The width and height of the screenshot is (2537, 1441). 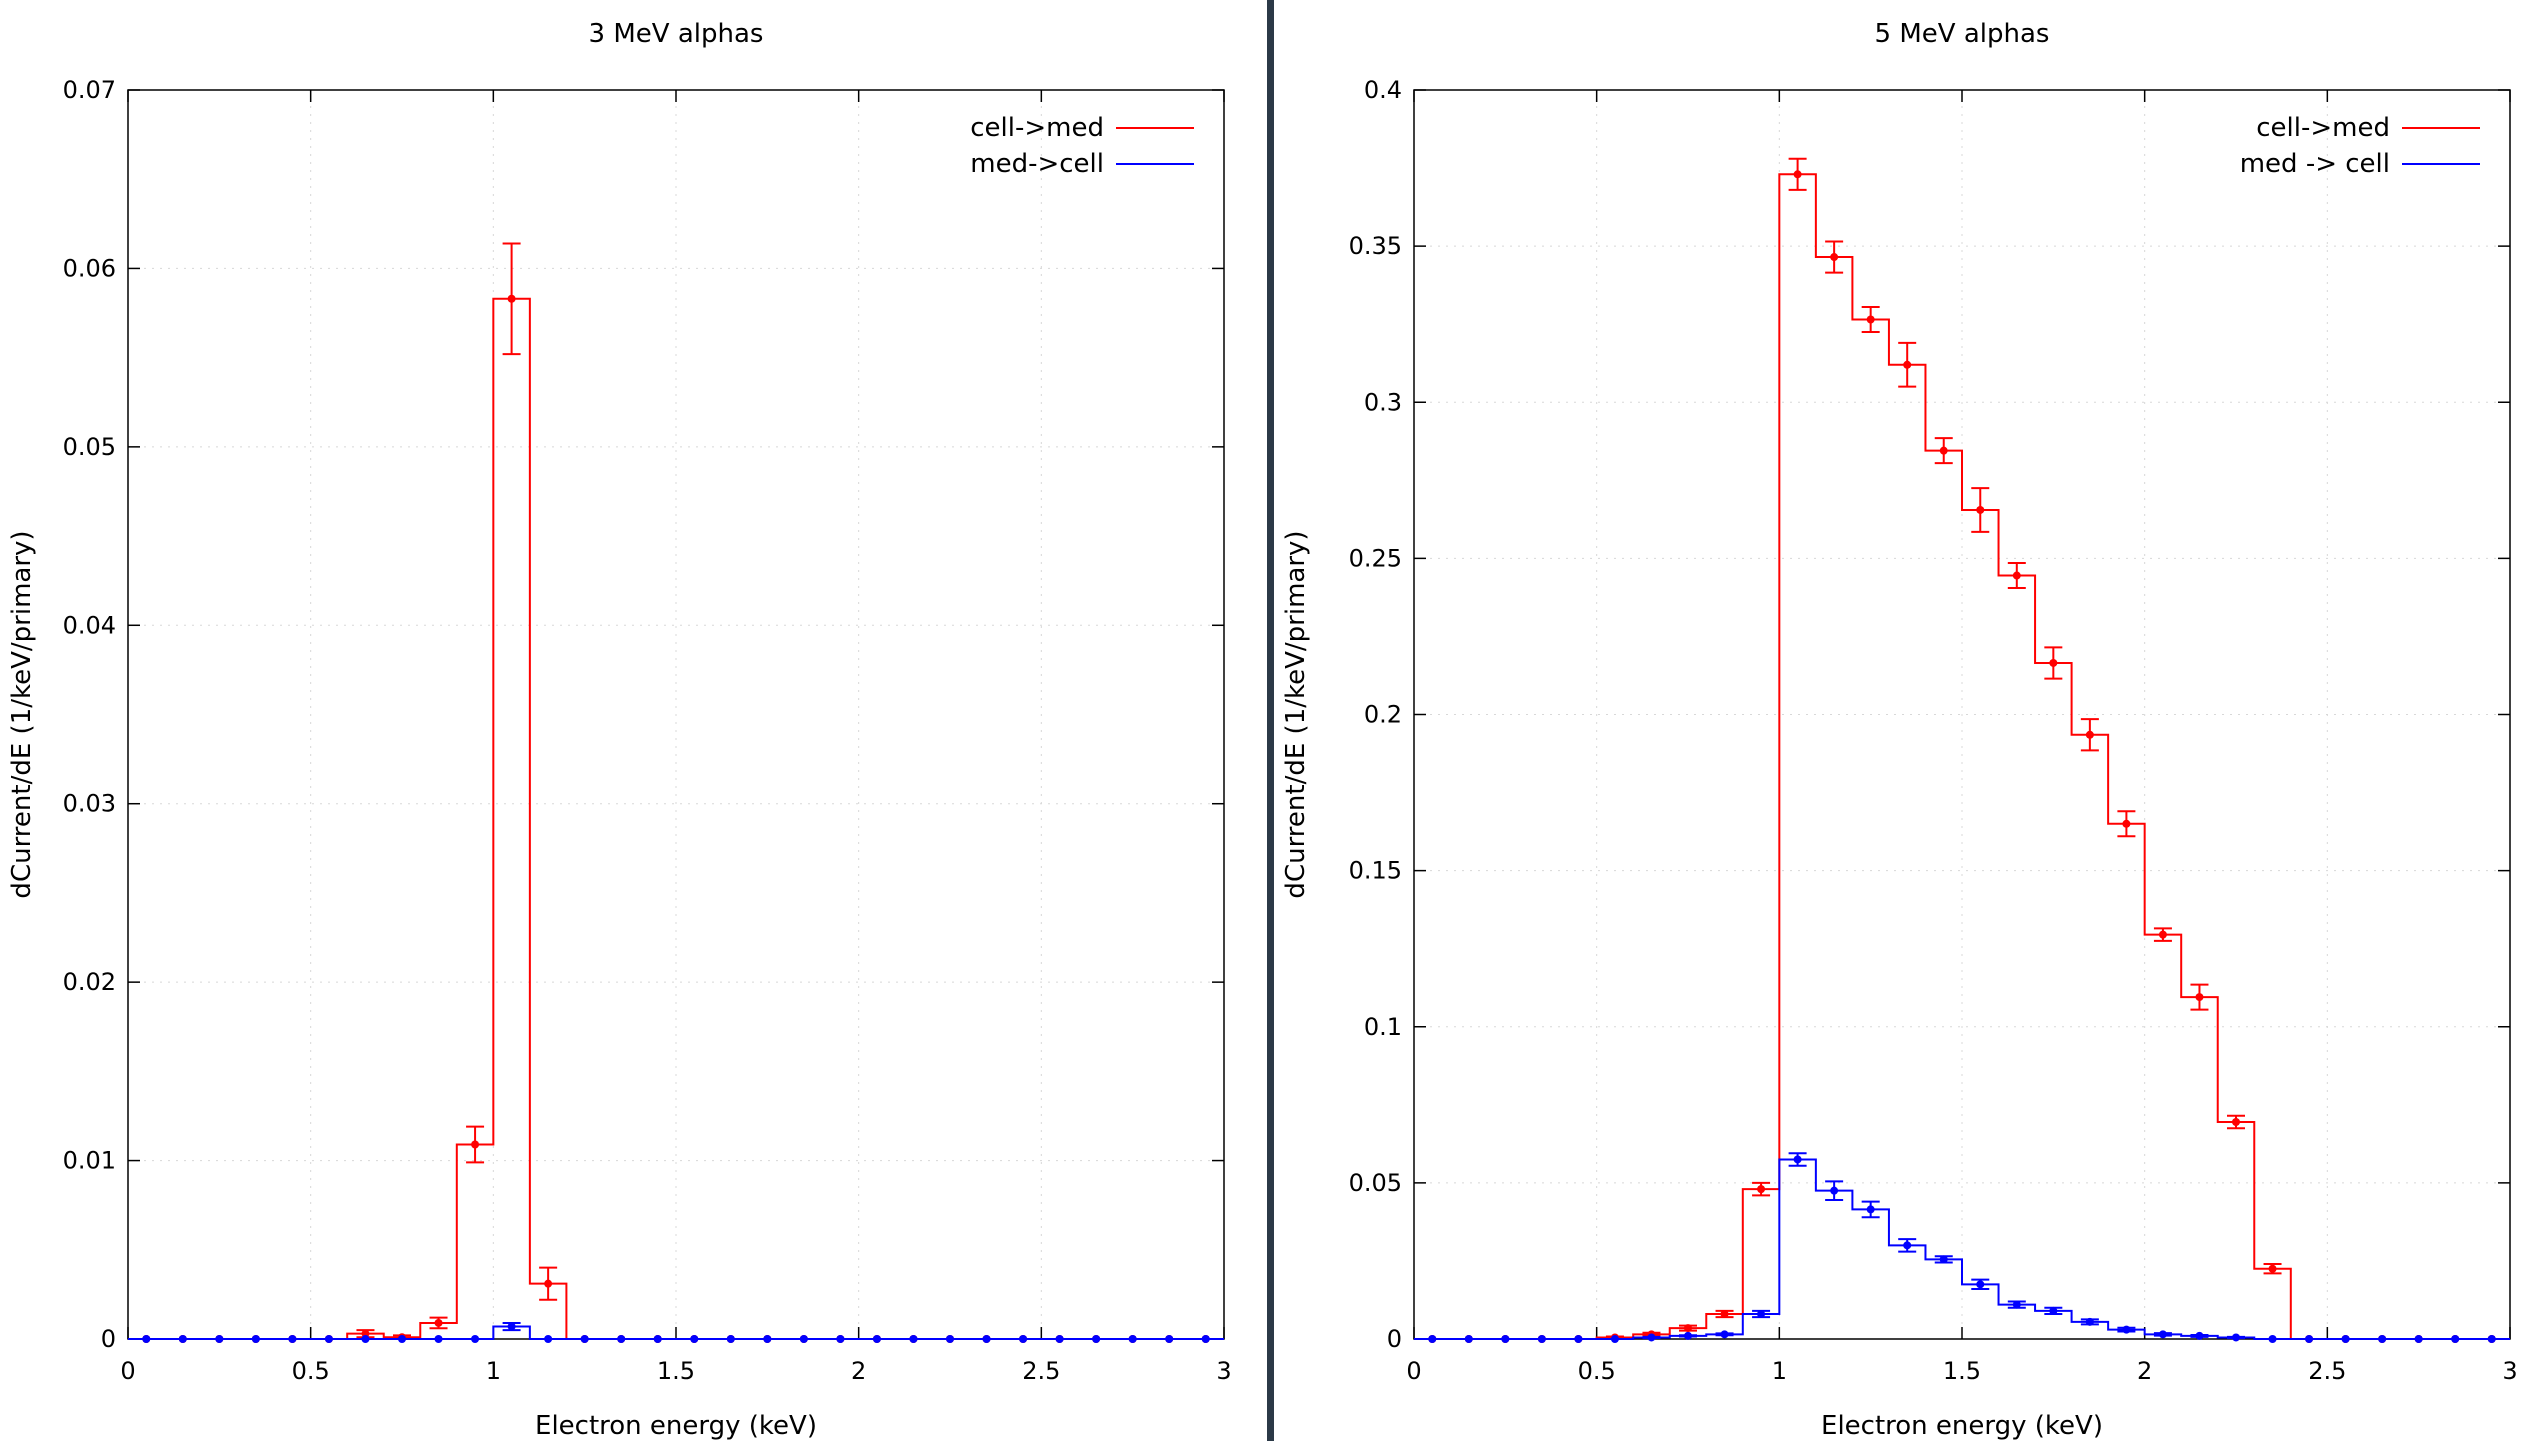 What do you see at coordinates (108, 1339) in the screenshot?
I see `y-tick-label: 0` at bounding box center [108, 1339].